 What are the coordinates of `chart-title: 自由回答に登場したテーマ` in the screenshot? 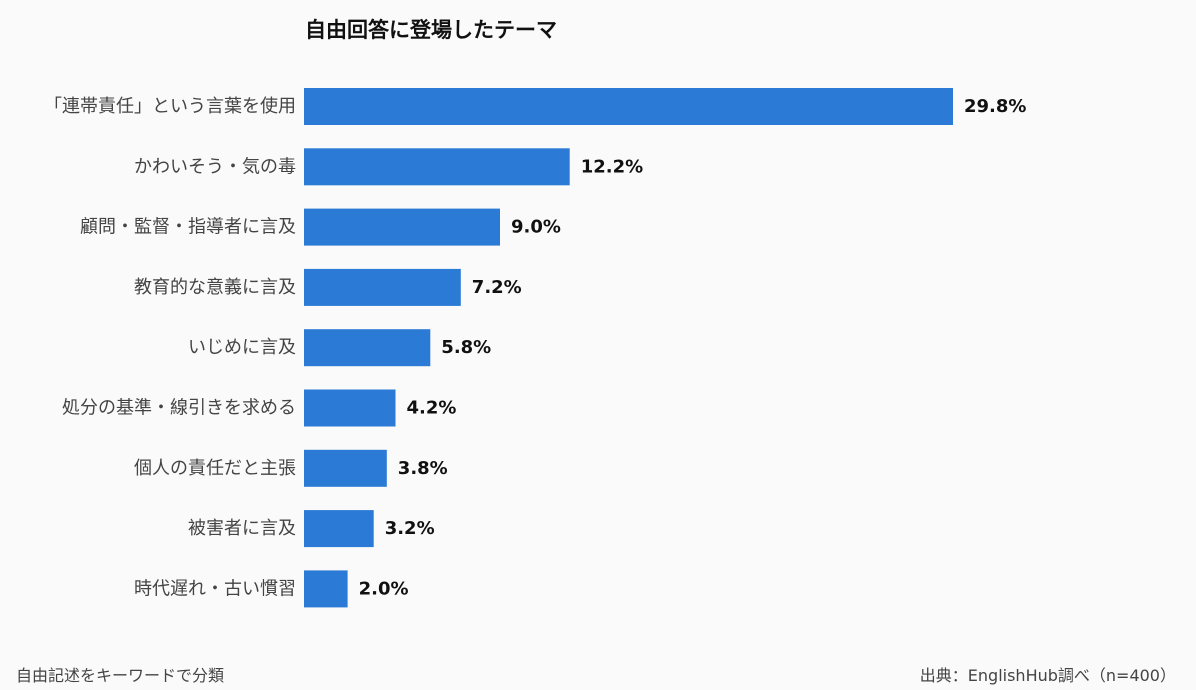 It's located at (431, 30).